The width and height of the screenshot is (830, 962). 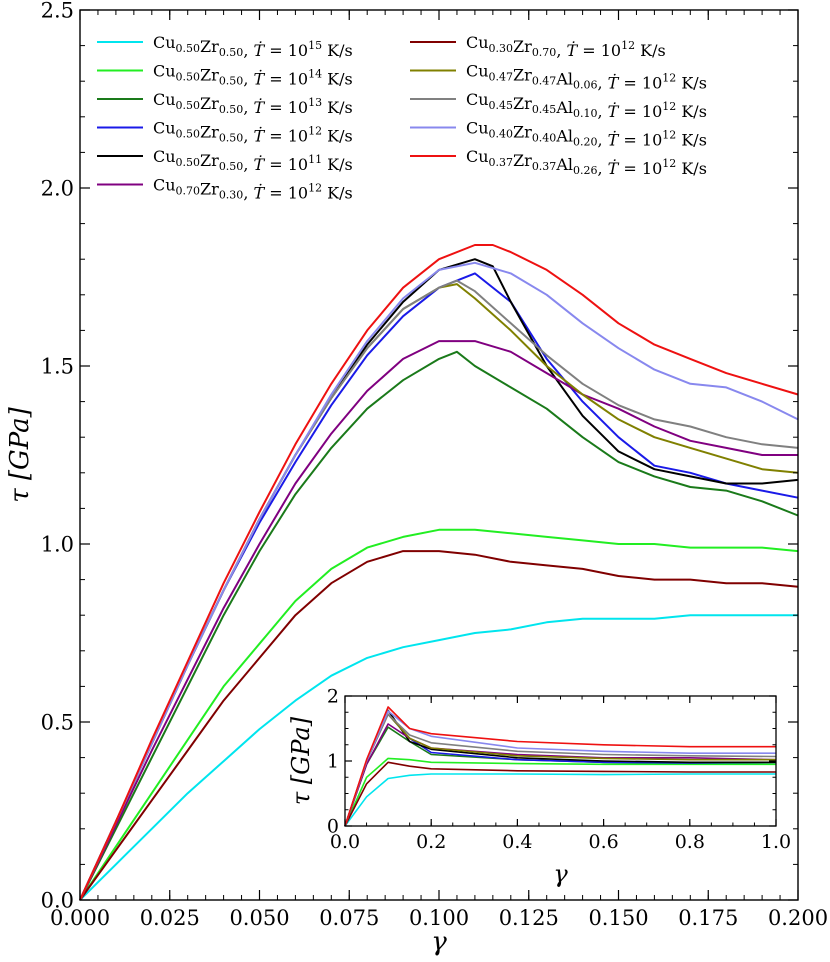 I want to click on inset-y-axis-label: τ [GPa], so click(x=301, y=760).